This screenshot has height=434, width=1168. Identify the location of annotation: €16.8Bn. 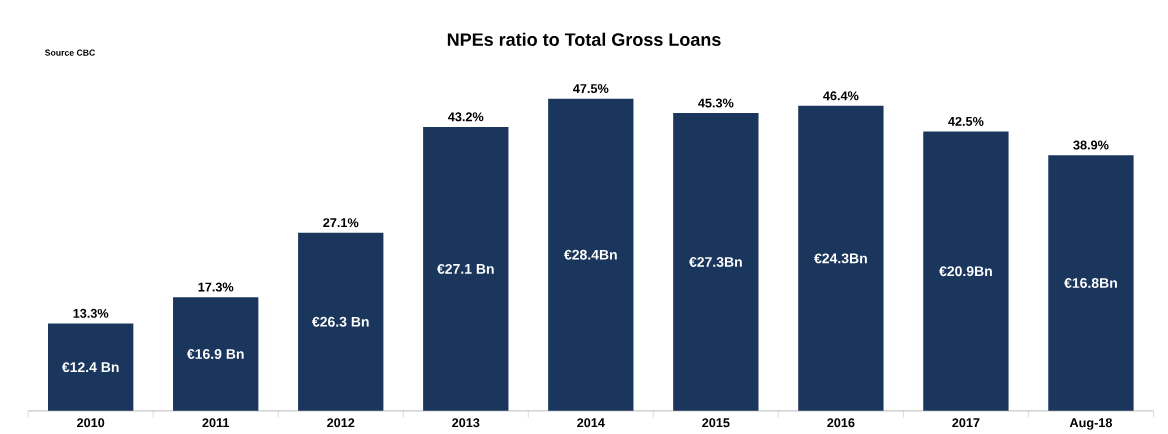
(1090, 282).